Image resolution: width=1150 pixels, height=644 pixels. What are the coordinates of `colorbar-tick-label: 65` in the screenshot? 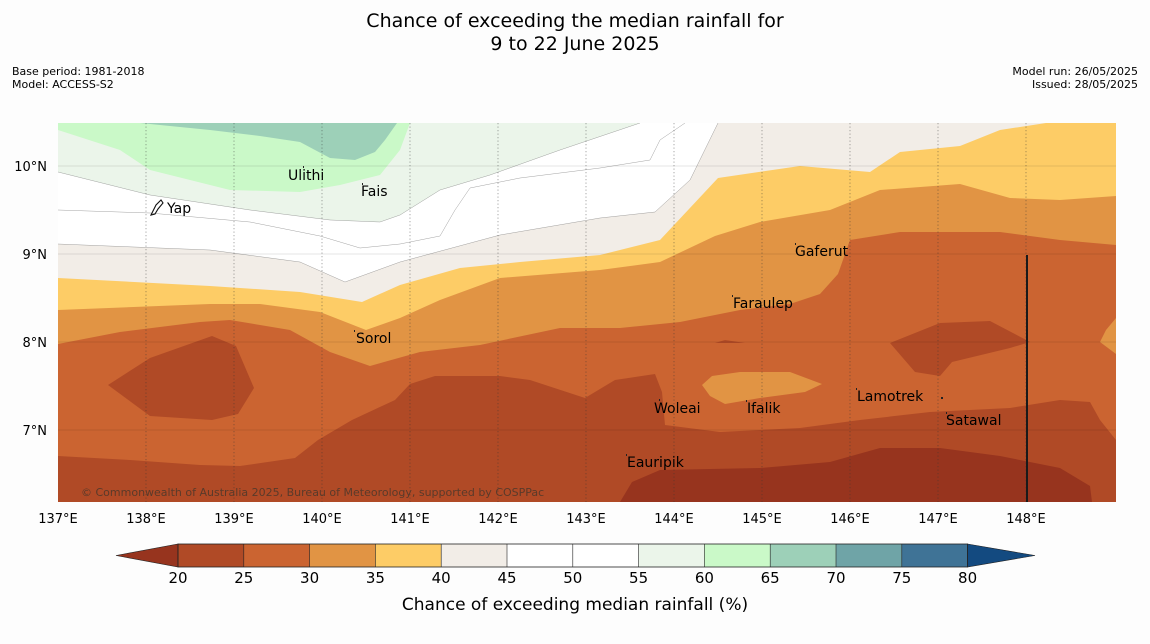 It's located at (770, 578).